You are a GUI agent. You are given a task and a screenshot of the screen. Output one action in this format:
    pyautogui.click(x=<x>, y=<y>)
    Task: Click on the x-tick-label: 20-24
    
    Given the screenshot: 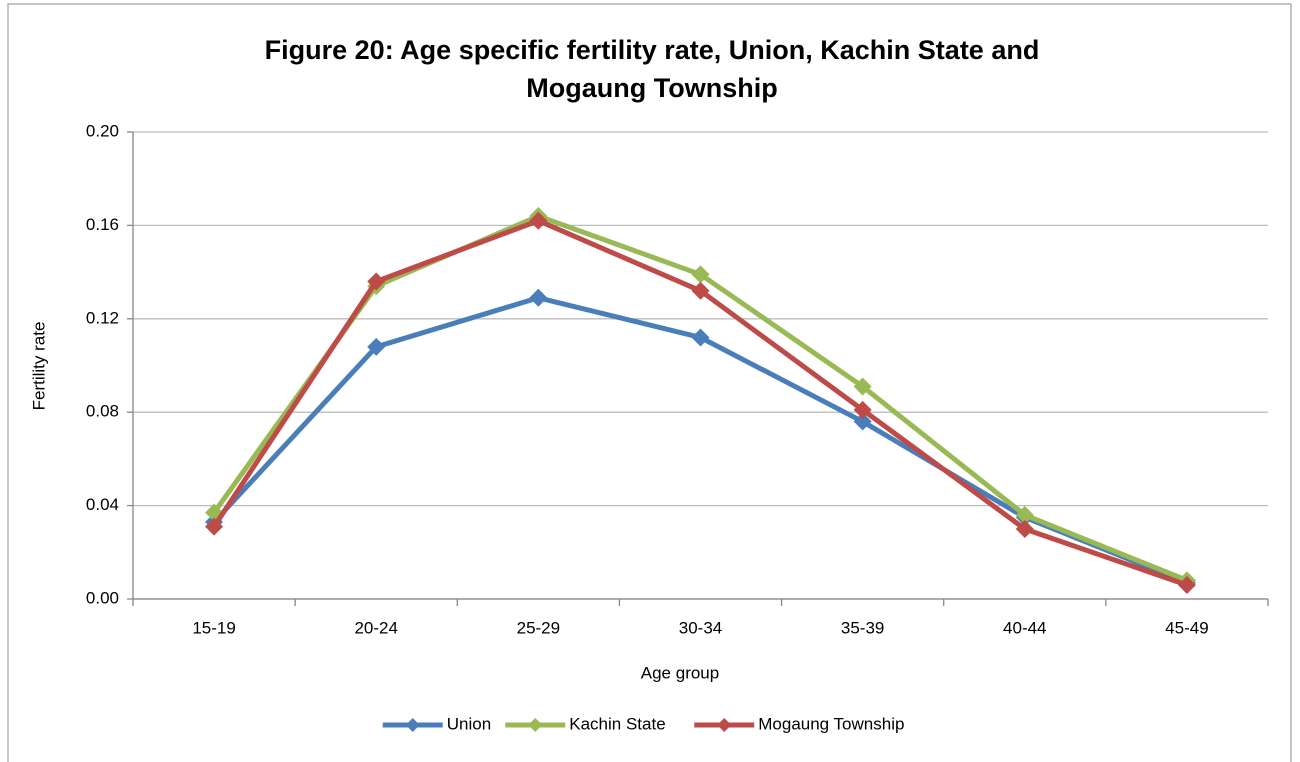 What is the action you would take?
    pyautogui.click(x=375, y=627)
    